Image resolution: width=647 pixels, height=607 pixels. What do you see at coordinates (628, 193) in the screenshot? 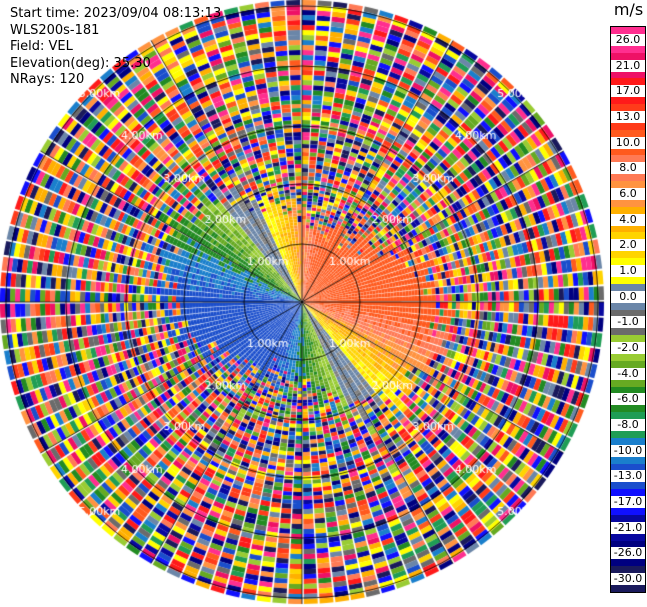
I see `colorbar-tick-label: 6.0` at bounding box center [628, 193].